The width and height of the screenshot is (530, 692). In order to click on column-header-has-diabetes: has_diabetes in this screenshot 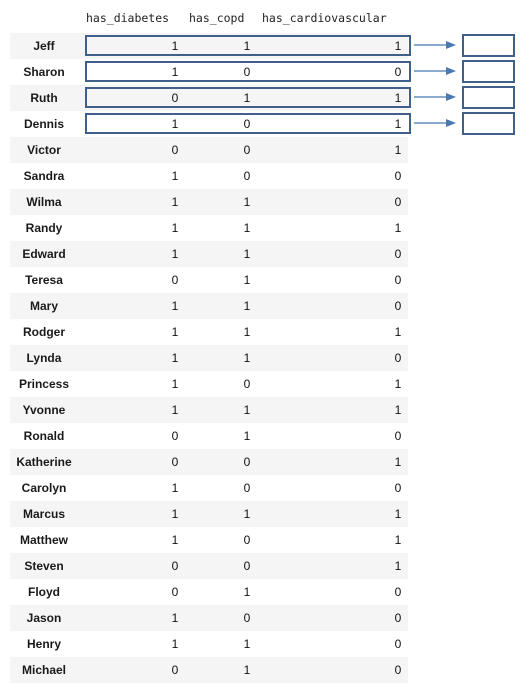, I will do `click(128, 18)`.